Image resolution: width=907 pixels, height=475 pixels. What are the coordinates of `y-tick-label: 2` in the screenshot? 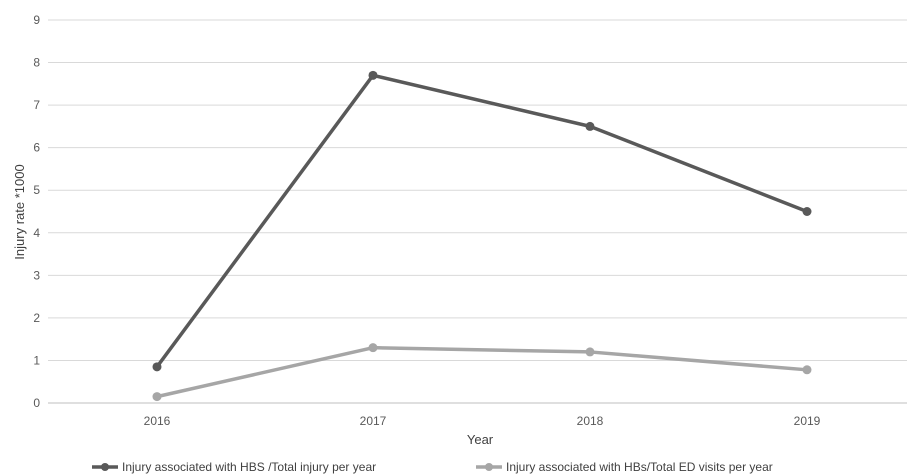 It's located at (36, 318).